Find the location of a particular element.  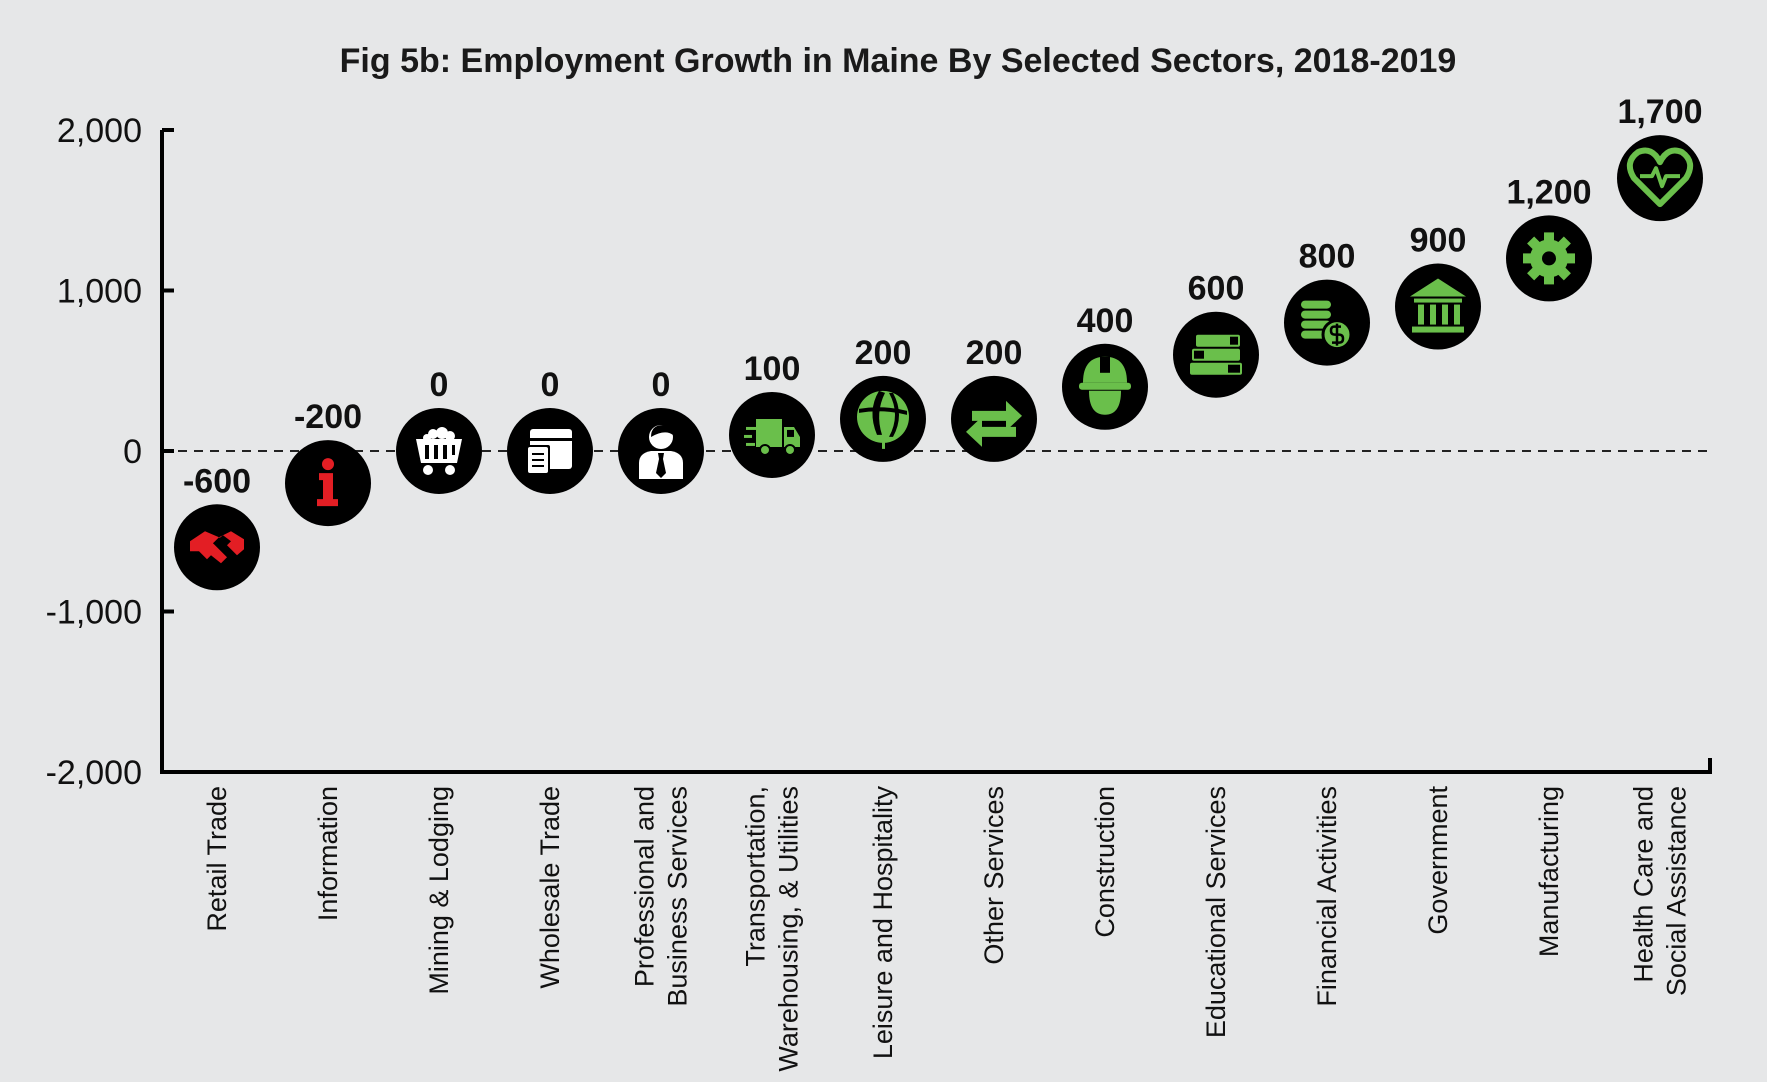

data-point: 900 is located at coordinates (1438, 286).